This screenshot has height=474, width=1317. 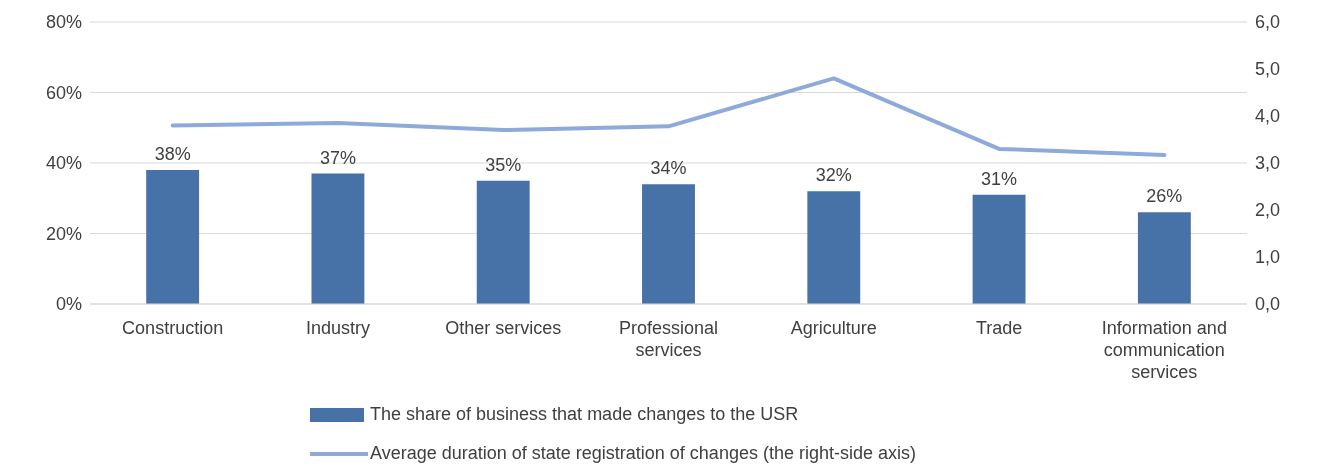 What do you see at coordinates (1268, 257) in the screenshot?
I see `y2-tick-label: 1,0` at bounding box center [1268, 257].